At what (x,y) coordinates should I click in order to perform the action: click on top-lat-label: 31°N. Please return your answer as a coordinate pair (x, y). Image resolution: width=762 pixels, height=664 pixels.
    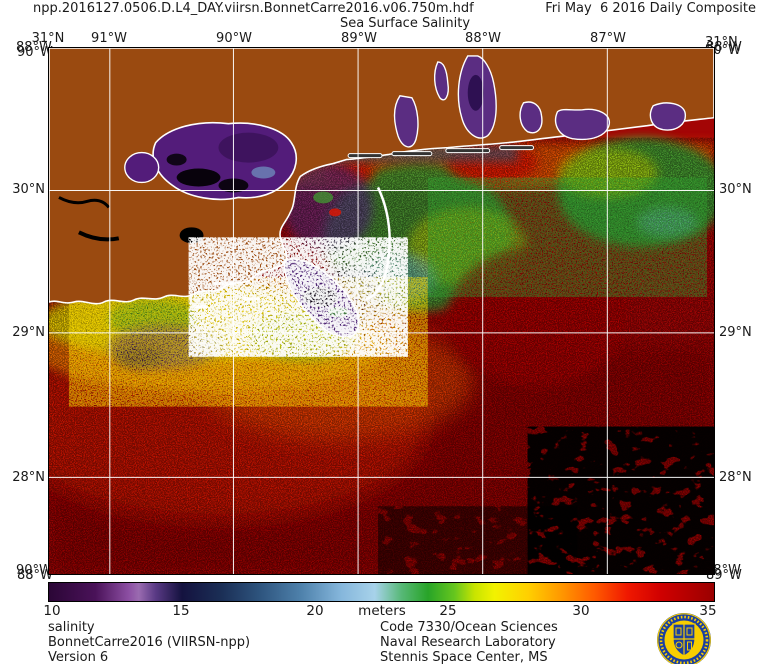
    Looking at the image, I should click on (48, 38).